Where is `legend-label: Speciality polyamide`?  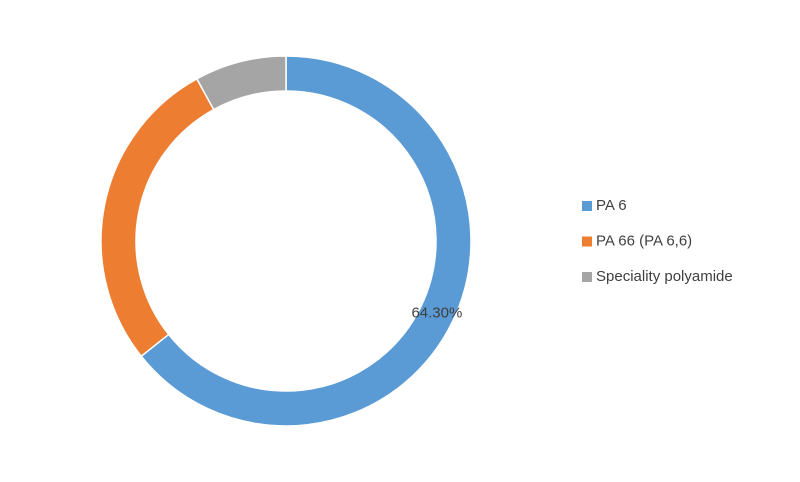 legend-label: Speciality polyamide is located at coordinates (664, 276).